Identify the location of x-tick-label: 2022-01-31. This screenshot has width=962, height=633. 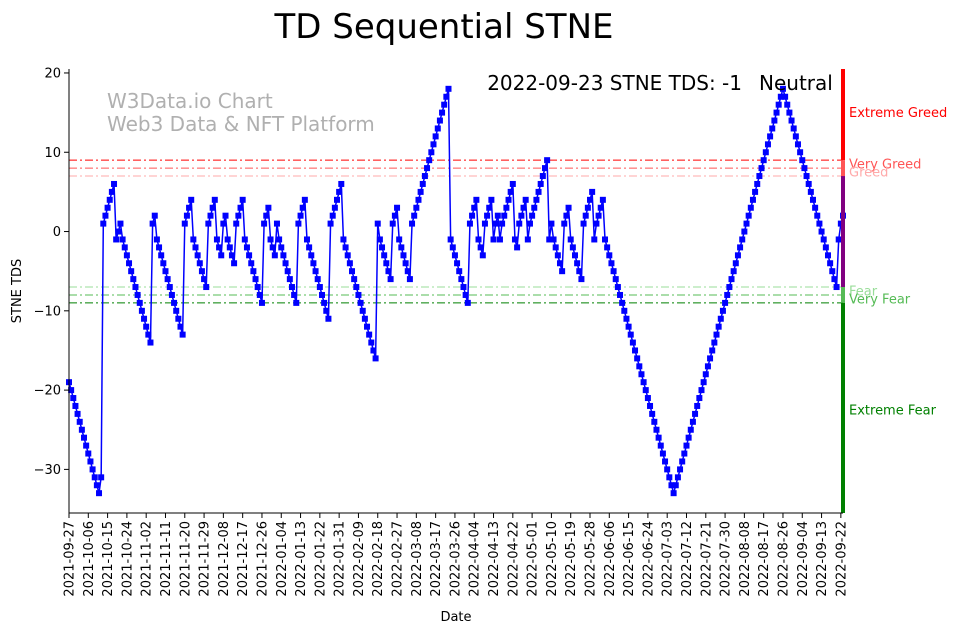
(340, 559).